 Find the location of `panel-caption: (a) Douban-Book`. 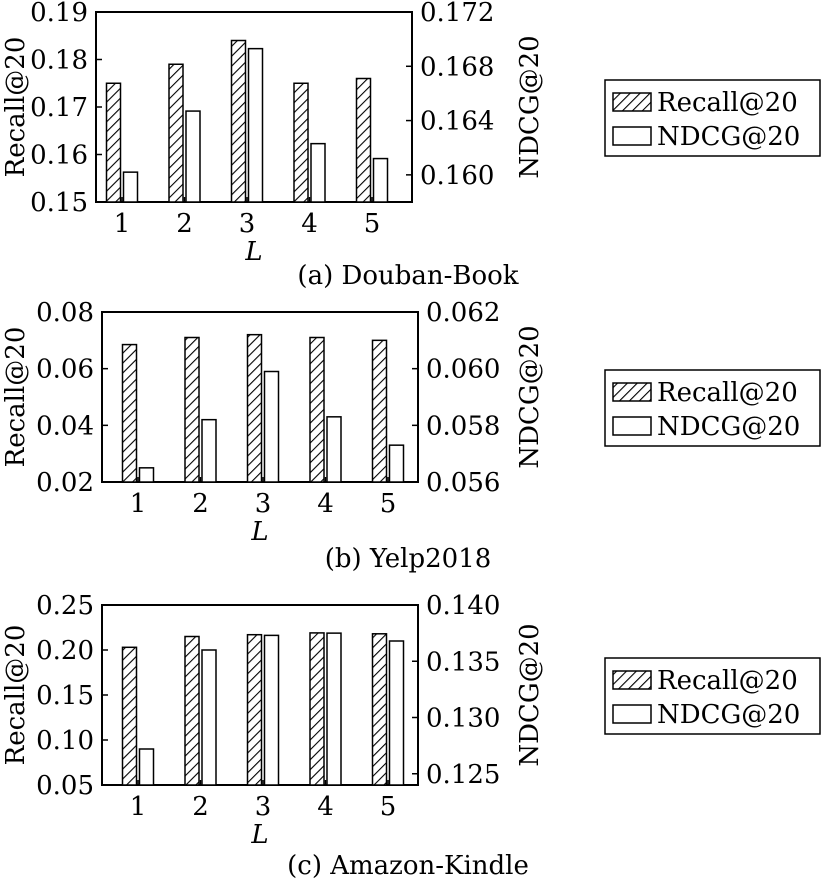

panel-caption: (a) Douban-Book is located at coordinates (407, 276).